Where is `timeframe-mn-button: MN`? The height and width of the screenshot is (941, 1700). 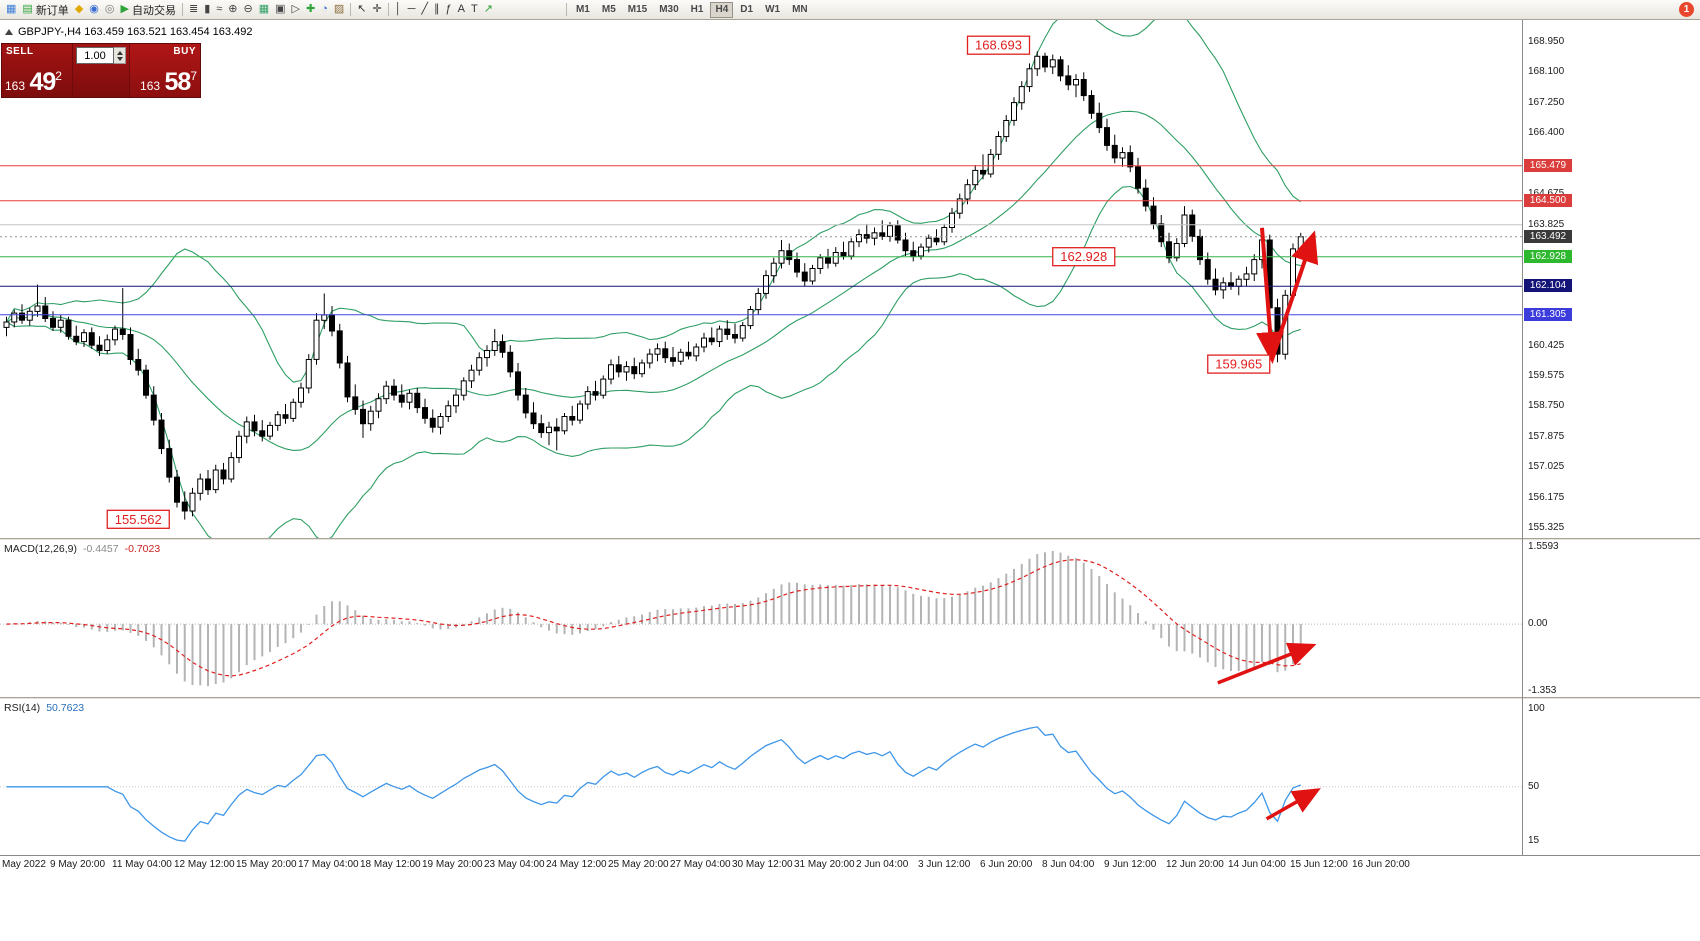 timeframe-mn-button: MN is located at coordinates (800, 9).